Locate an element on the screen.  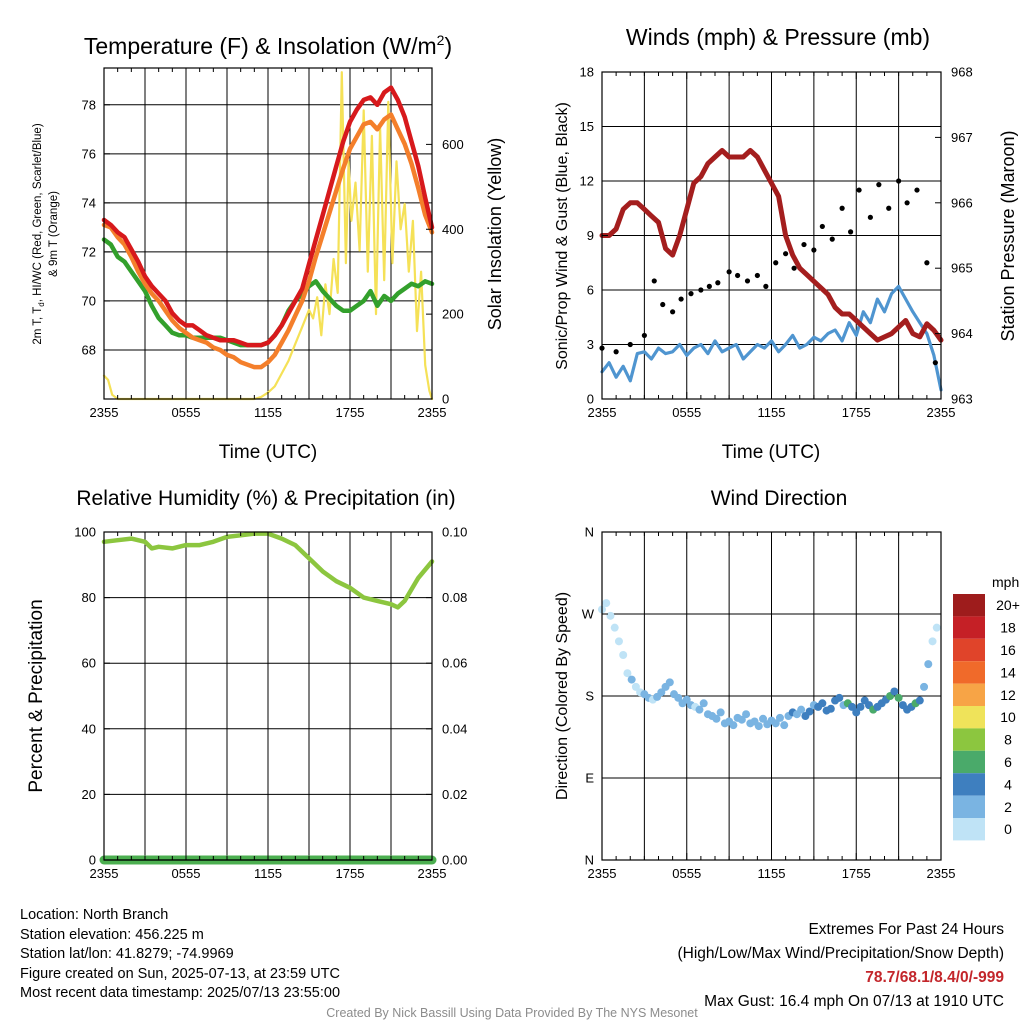
y-right-tick-label: 967 is located at coordinates (962, 137).